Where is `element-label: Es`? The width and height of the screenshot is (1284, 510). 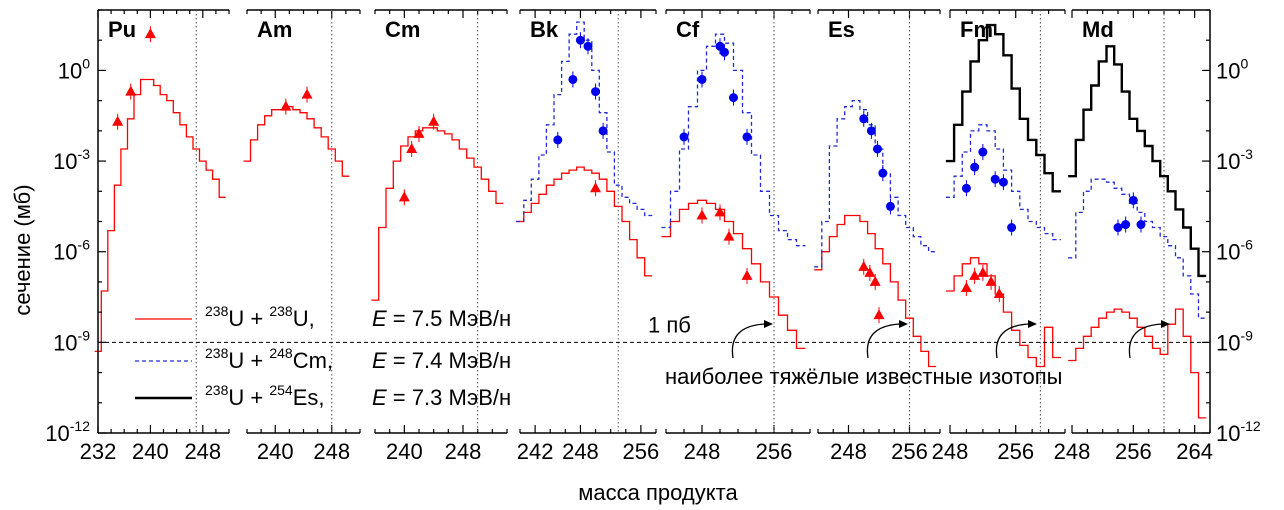
element-label: Es is located at coordinates (841, 29).